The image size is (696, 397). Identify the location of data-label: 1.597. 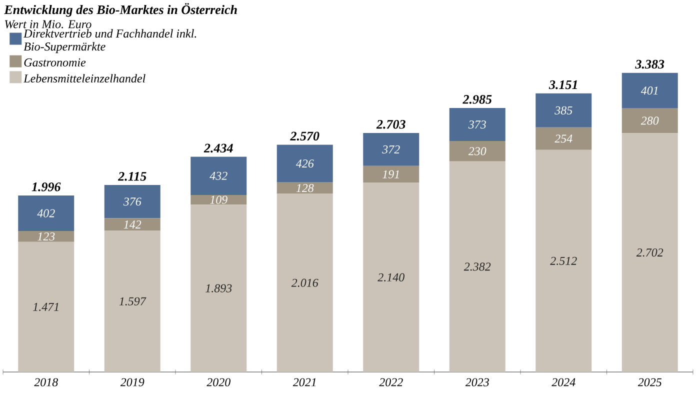
(132, 301).